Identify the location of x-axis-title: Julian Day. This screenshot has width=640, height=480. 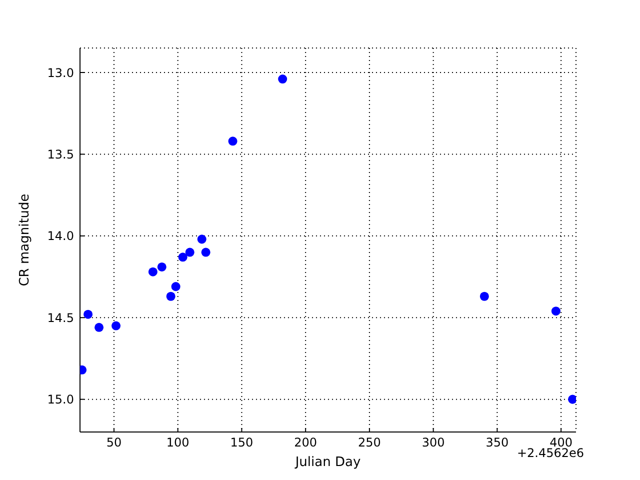
(327, 462).